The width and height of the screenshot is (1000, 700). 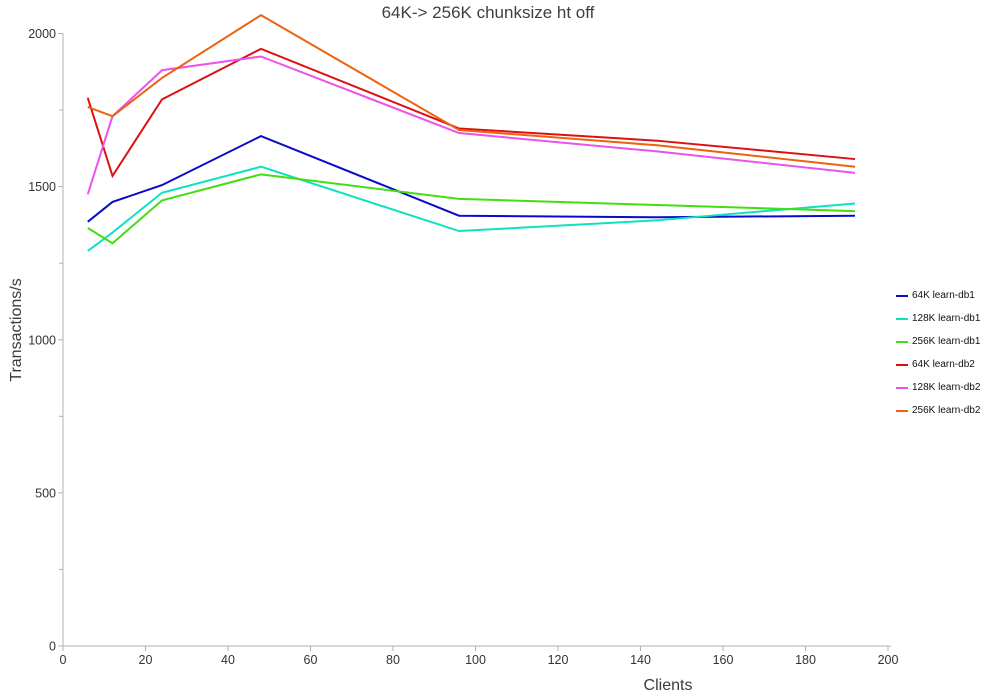 What do you see at coordinates (943, 295) in the screenshot?
I see `legend-label: 64K learn-db1` at bounding box center [943, 295].